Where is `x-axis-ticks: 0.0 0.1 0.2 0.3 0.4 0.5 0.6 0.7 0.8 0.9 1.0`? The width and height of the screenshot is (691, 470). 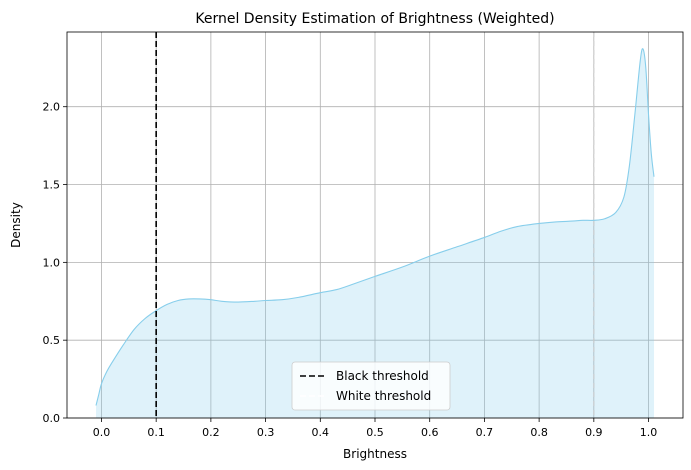 x-axis-ticks: 0.0 0.1 0.2 0.3 0.4 0.5 0.6 0.7 0.8 0.9 1.0 is located at coordinates (375, 428).